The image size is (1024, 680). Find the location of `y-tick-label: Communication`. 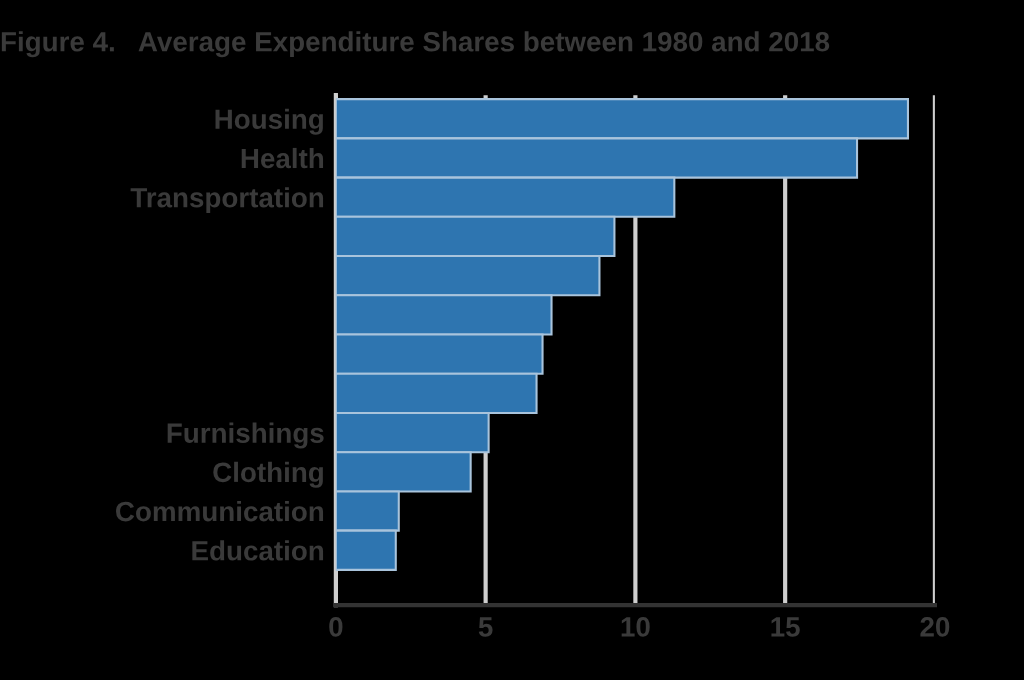

y-tick-label: Communication is located at coordinates (220, 511).